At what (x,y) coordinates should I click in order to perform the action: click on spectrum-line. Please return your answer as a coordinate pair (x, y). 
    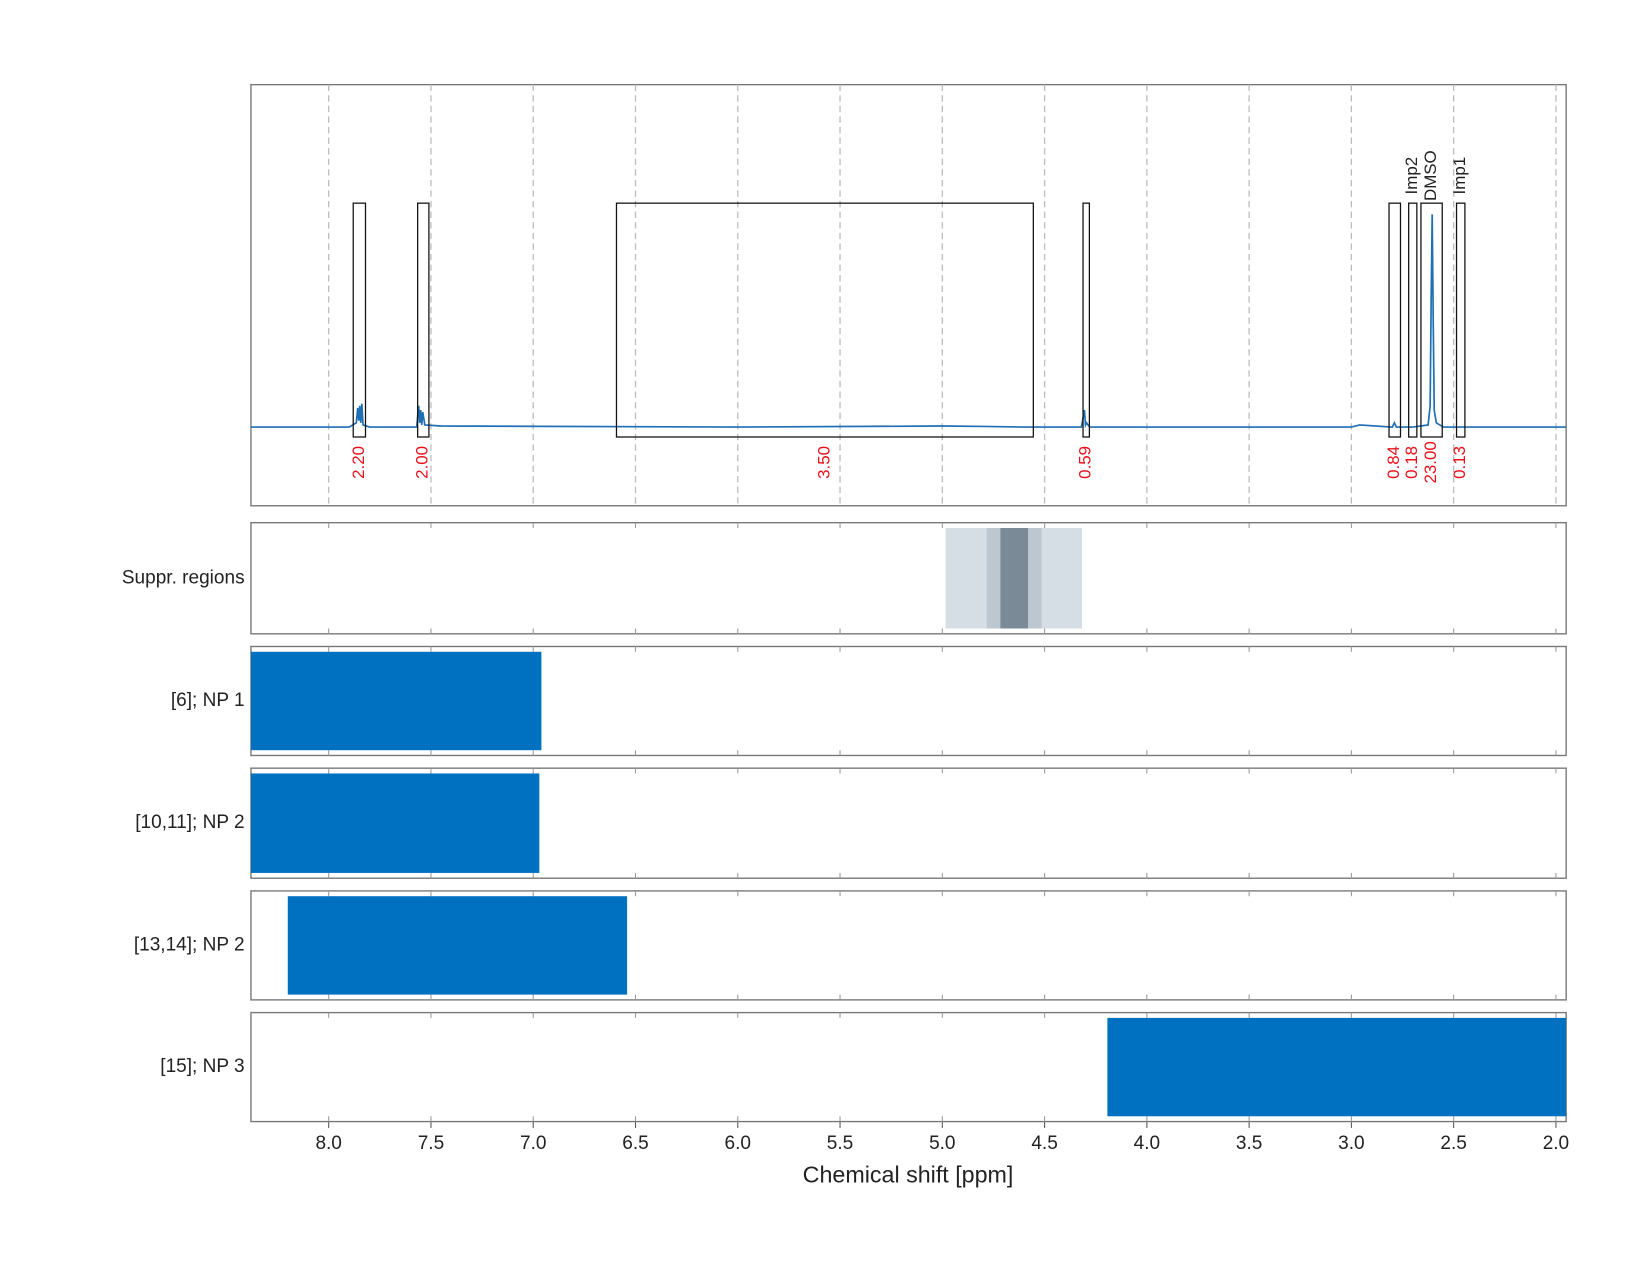
    Looking at the image, I should click on (908, 321).